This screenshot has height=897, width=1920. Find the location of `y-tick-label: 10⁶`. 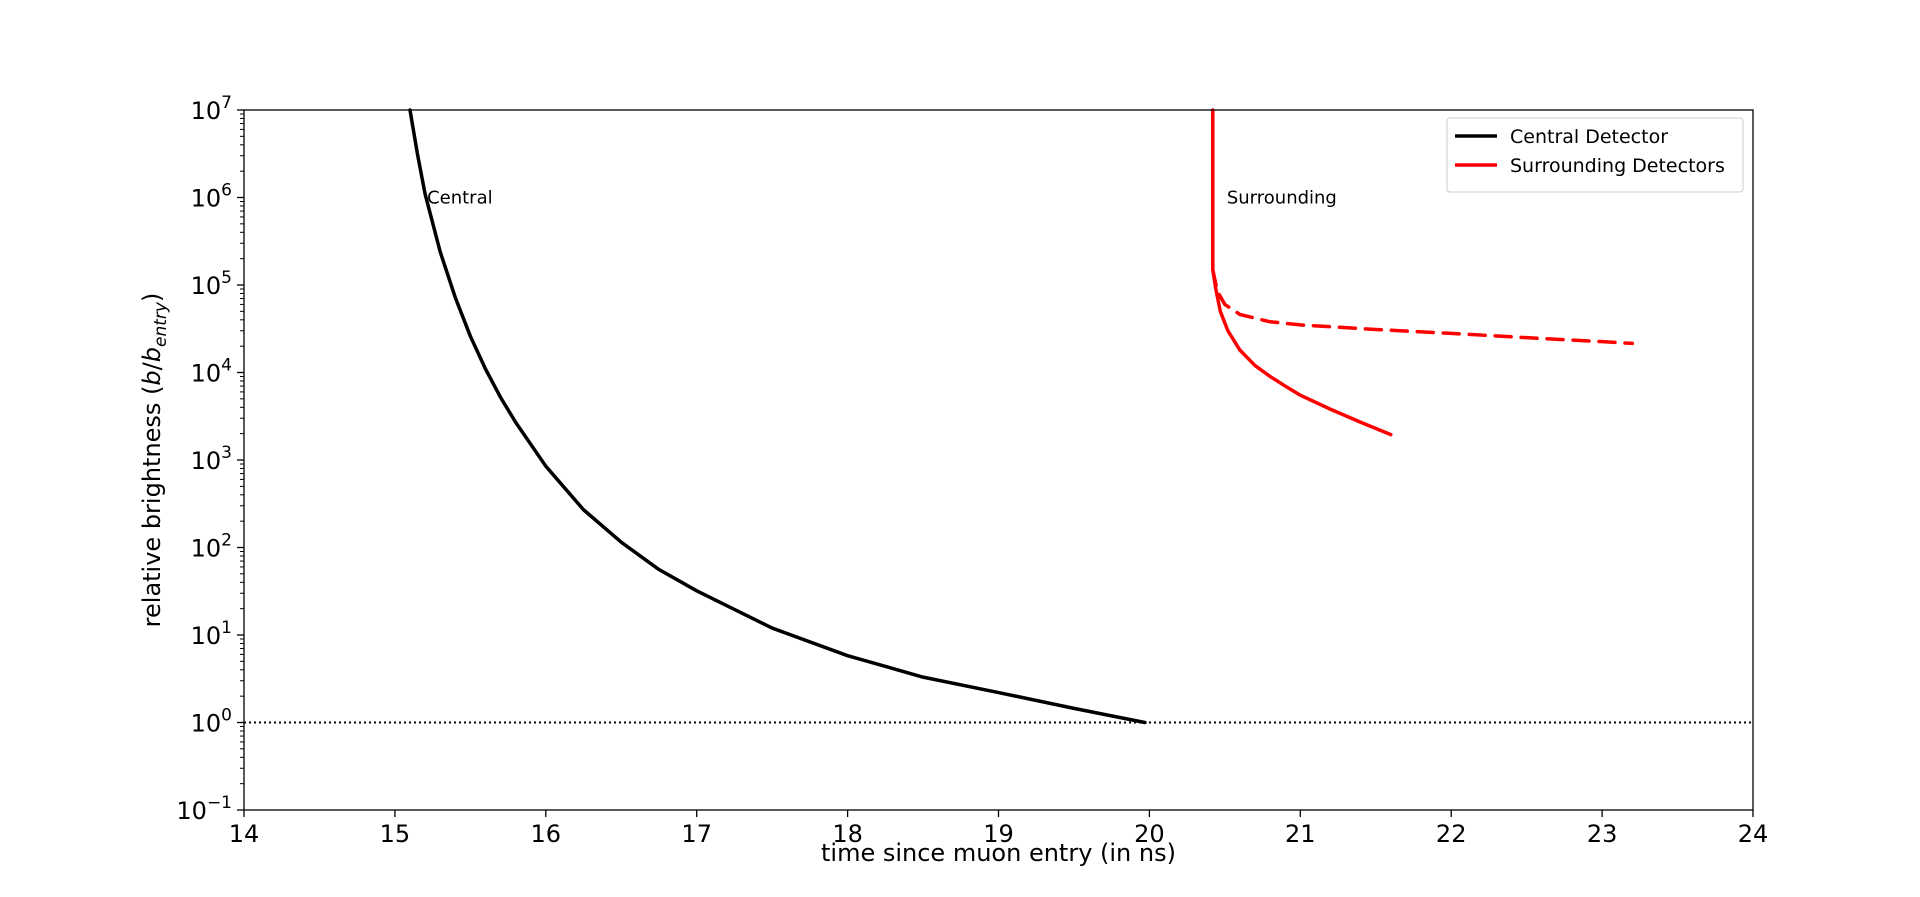

y-tick-label: 10⁶ is located at coordinates (211, 197).